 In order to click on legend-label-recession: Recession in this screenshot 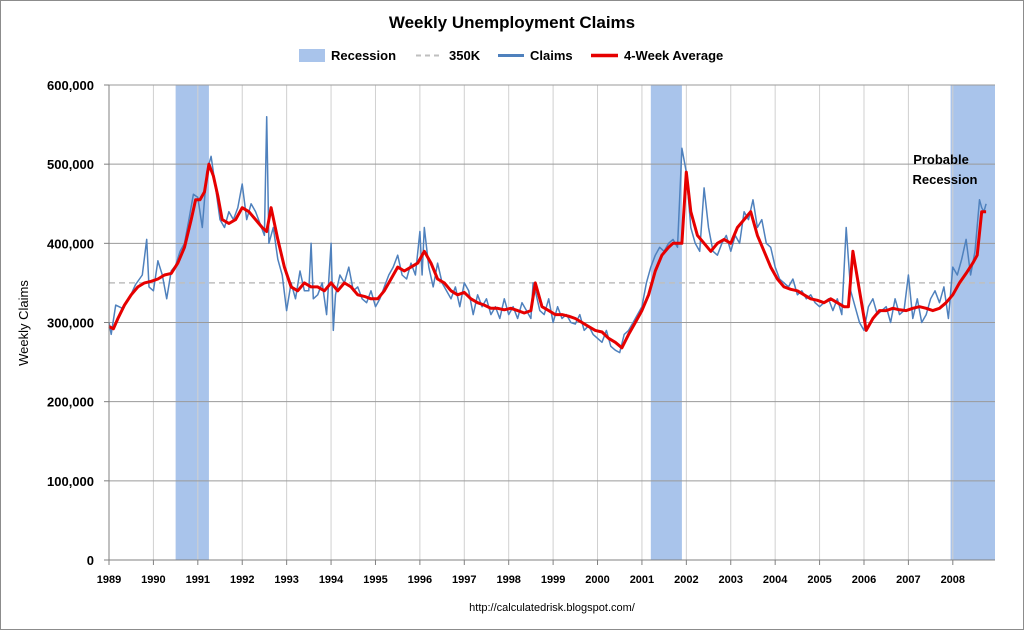, I will do `click(363, 55)`.